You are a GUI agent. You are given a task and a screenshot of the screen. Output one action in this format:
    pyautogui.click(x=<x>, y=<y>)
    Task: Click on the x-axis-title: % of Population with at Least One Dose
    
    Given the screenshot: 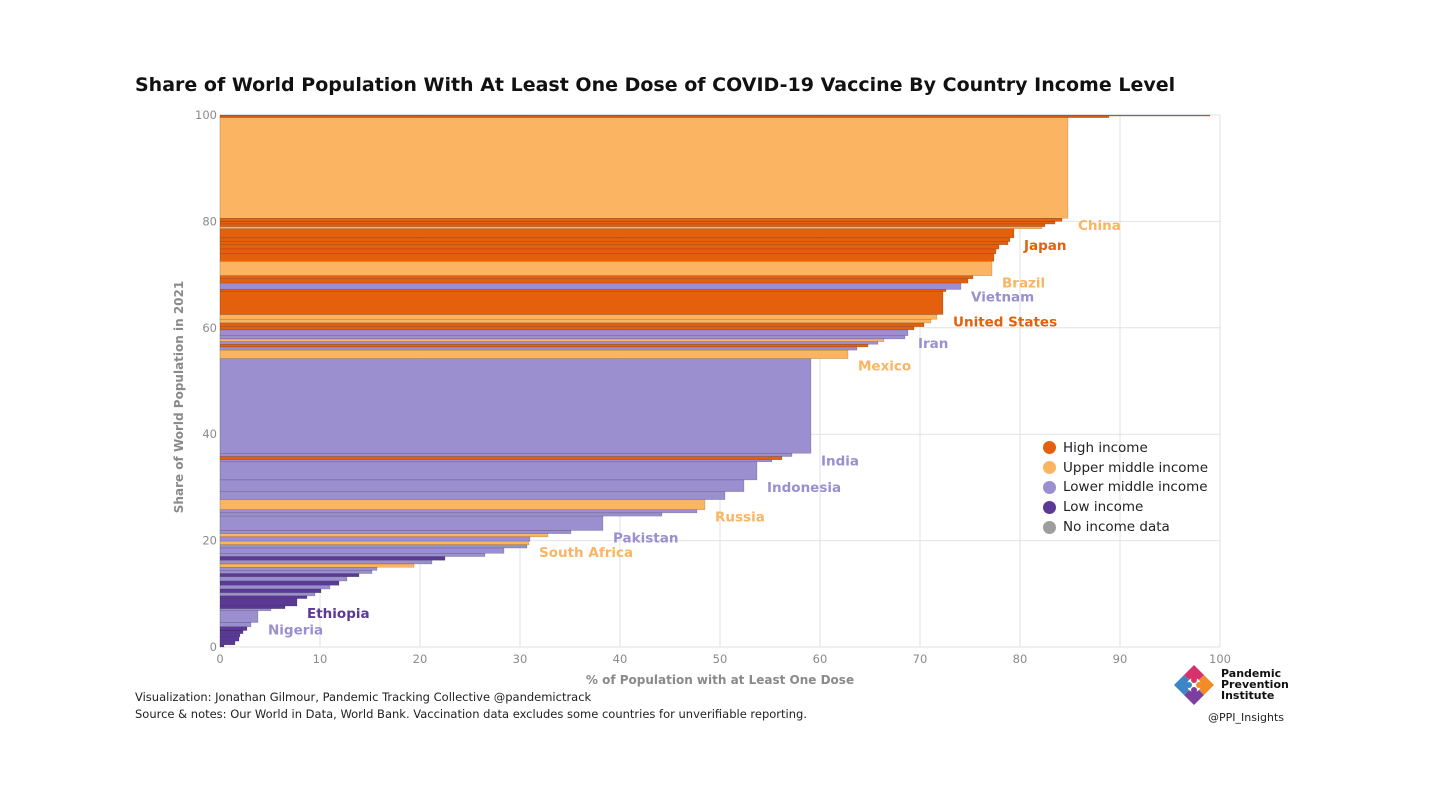 What is the action you would take?
    pyautogui.click(x=720, y=680)
    